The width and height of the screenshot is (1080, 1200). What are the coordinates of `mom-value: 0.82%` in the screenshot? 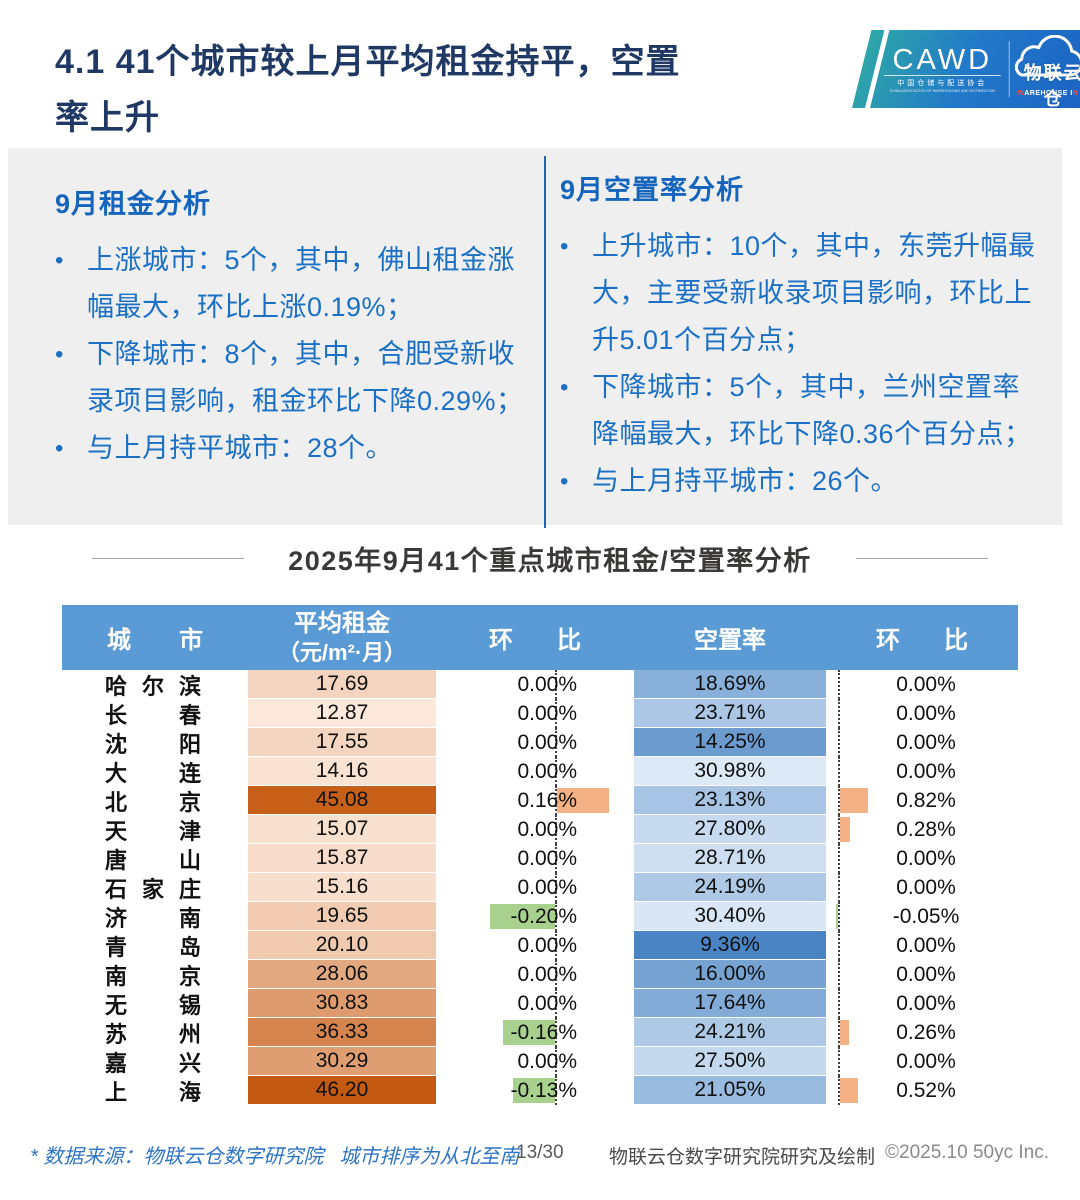 It's located at (926, 800).